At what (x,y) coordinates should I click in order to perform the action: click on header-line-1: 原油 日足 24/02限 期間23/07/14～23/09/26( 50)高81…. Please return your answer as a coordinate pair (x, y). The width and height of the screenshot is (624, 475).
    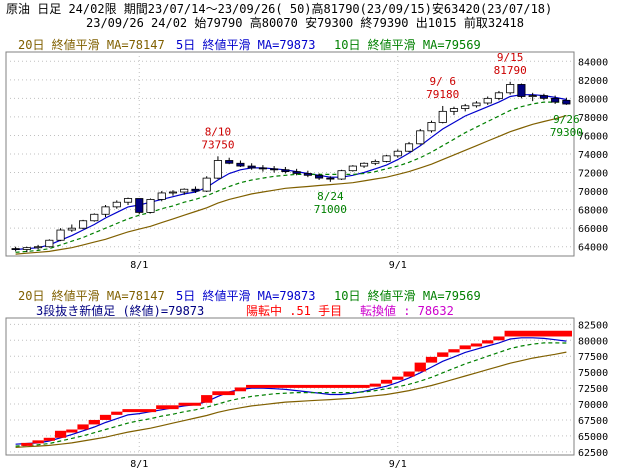
    Looking at the image, I should click on (279, 9).